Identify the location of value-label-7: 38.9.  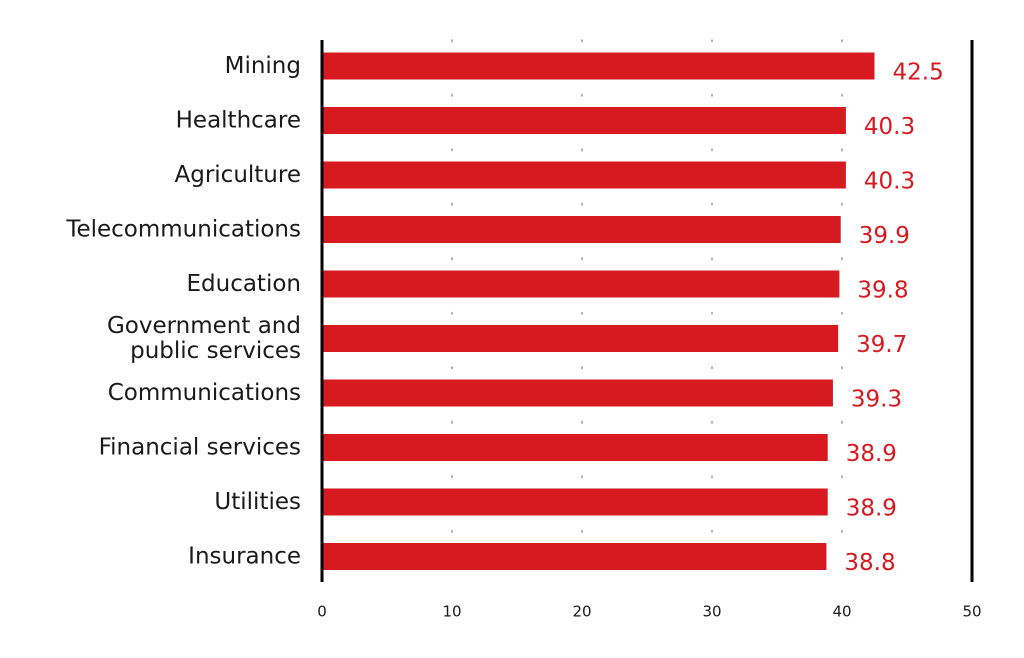
(871, 454).